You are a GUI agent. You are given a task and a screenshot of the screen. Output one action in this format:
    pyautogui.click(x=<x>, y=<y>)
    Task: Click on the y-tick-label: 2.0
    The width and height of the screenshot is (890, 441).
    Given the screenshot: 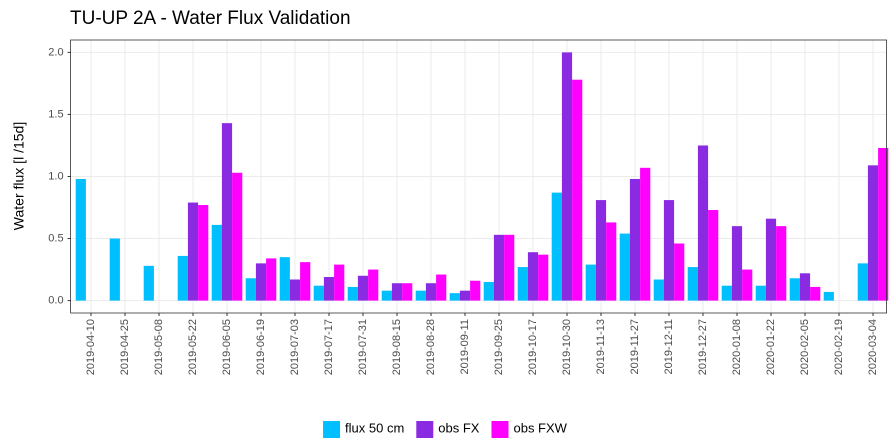 What is the action you would take?
    pyautogui.click(x=55, y=52)
    